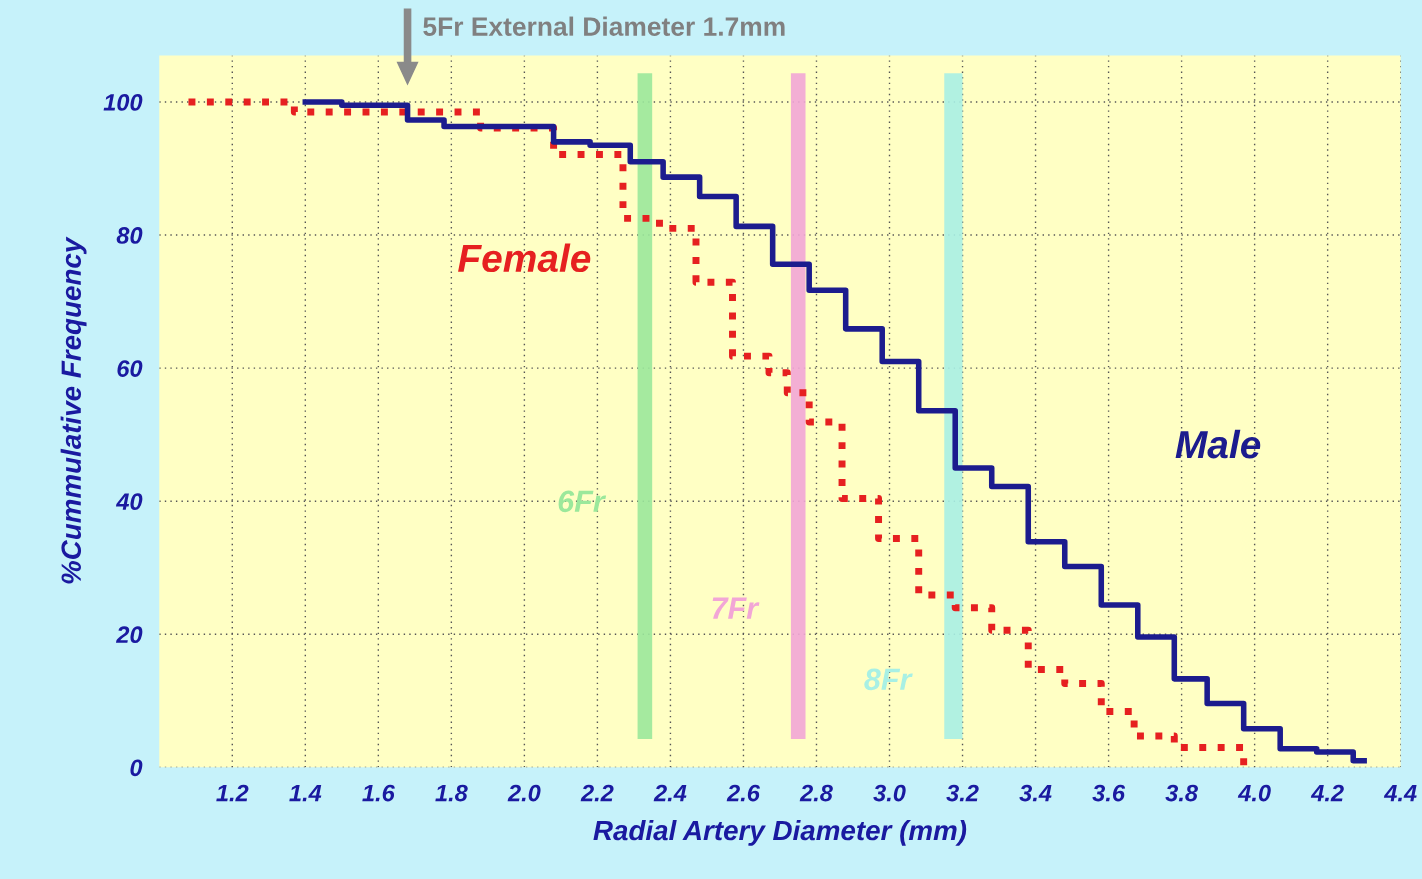 The height and width of the screenshot is (879, 1422). What do you see at coordinates (524, 793) in the screenshot?
I see `x-tick-label: 2.0` at bounding box center [524, 793].